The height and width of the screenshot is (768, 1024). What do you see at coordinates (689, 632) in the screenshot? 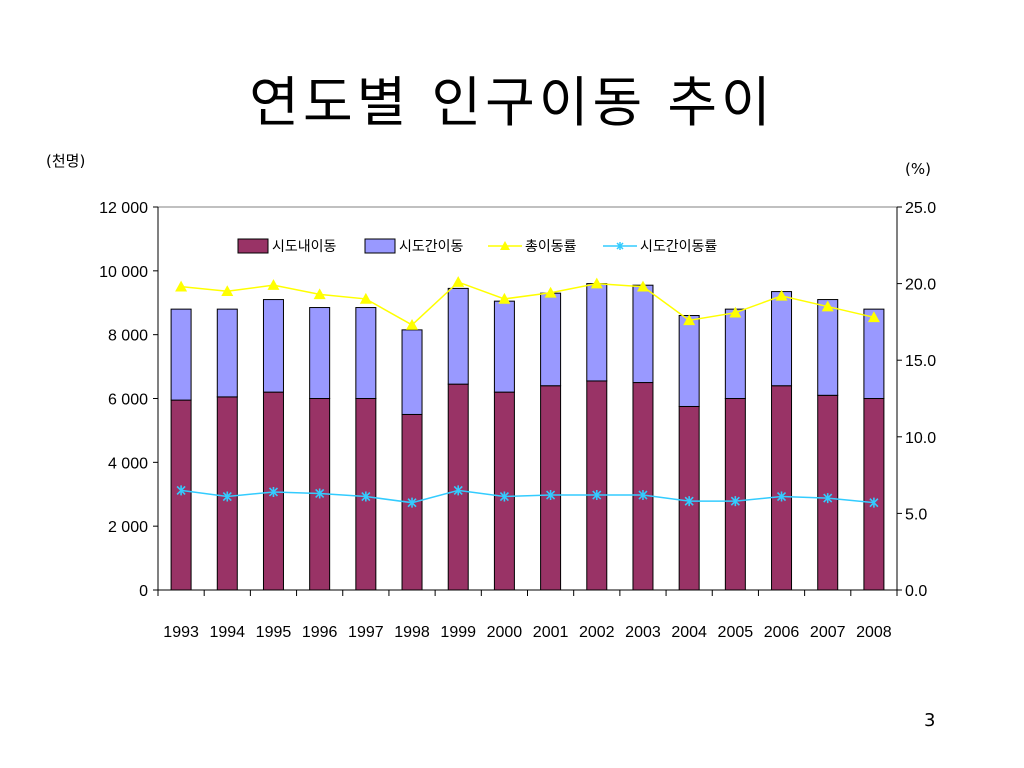
I see `x-tick-label: 2004` at bounding box center [689, 632].